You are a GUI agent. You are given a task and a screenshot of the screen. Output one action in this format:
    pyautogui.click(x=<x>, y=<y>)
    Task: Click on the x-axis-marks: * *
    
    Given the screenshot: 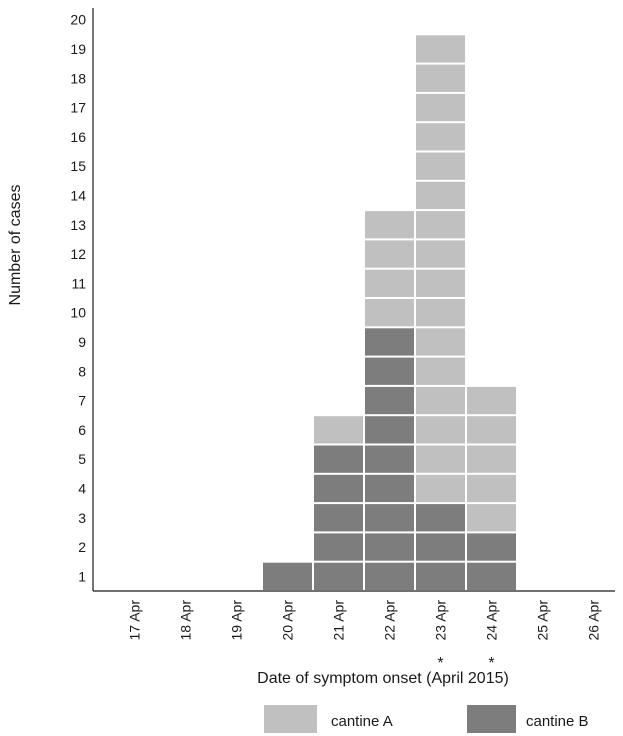 What is the action you would take?
    pyautogui.click(x=465, y=663)
    